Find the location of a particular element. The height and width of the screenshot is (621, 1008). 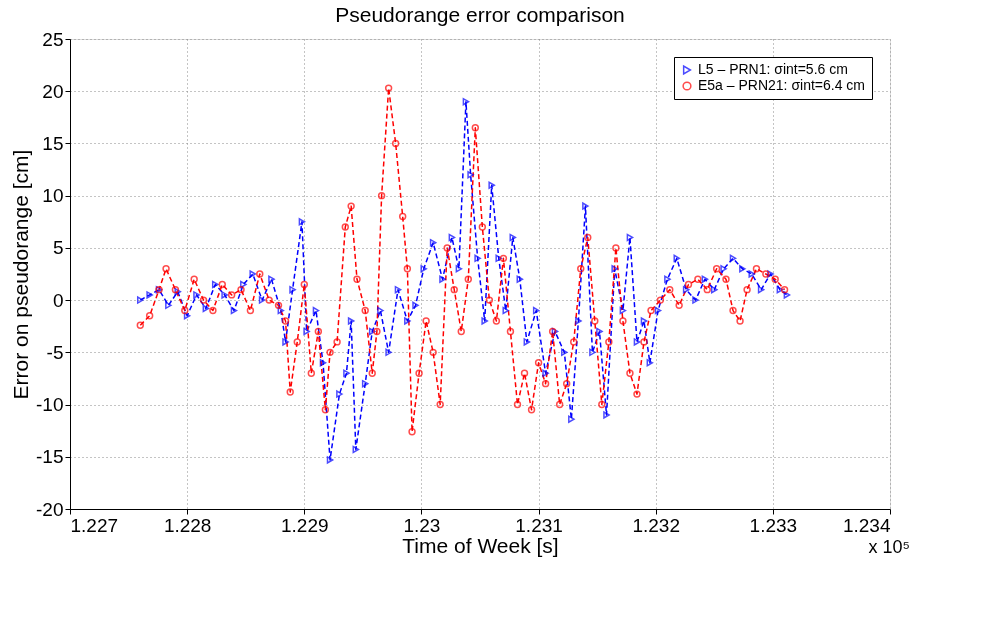

y-tick-label: 25 is located at coordinates (53, 39).